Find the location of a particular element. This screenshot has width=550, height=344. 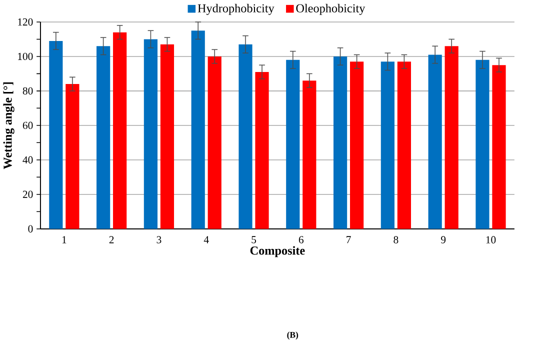

y-tick-label: 20 is located at coordinates (27, 194).